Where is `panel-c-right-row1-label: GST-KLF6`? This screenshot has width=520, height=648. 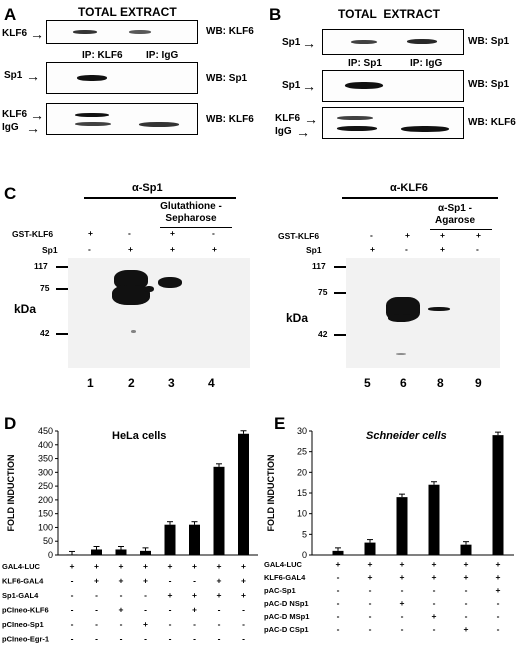 panel-c-right-row1-label: GST-KLF6 is located at coordinates (299, 236).